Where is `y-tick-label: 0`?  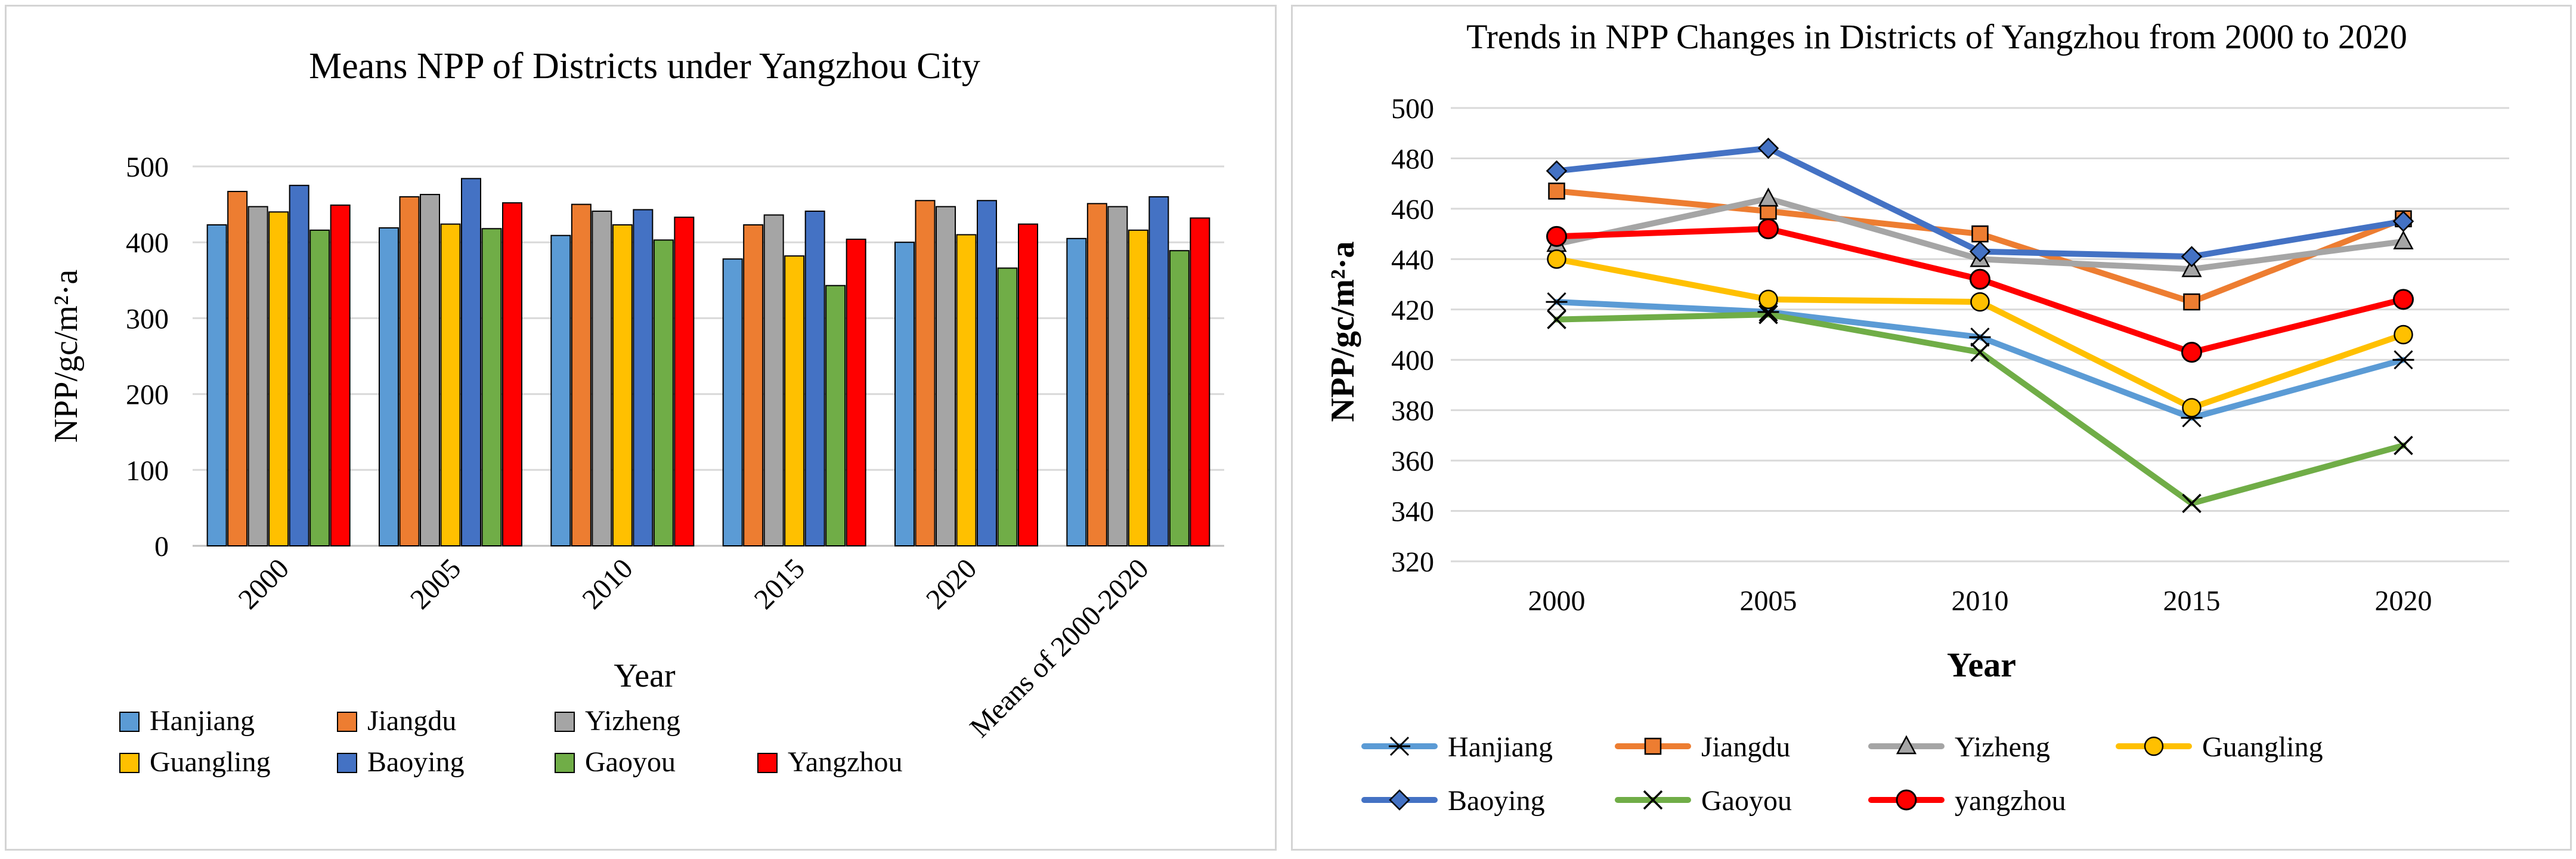 y-tick-label: 0 is located at coordinates (161, 547).